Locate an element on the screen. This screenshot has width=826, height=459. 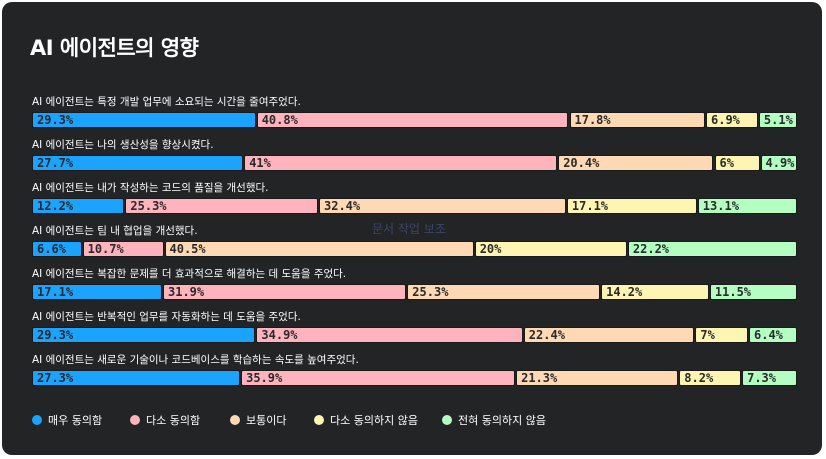
bar-segment: 32.4% is located at coordinates (442, 206).